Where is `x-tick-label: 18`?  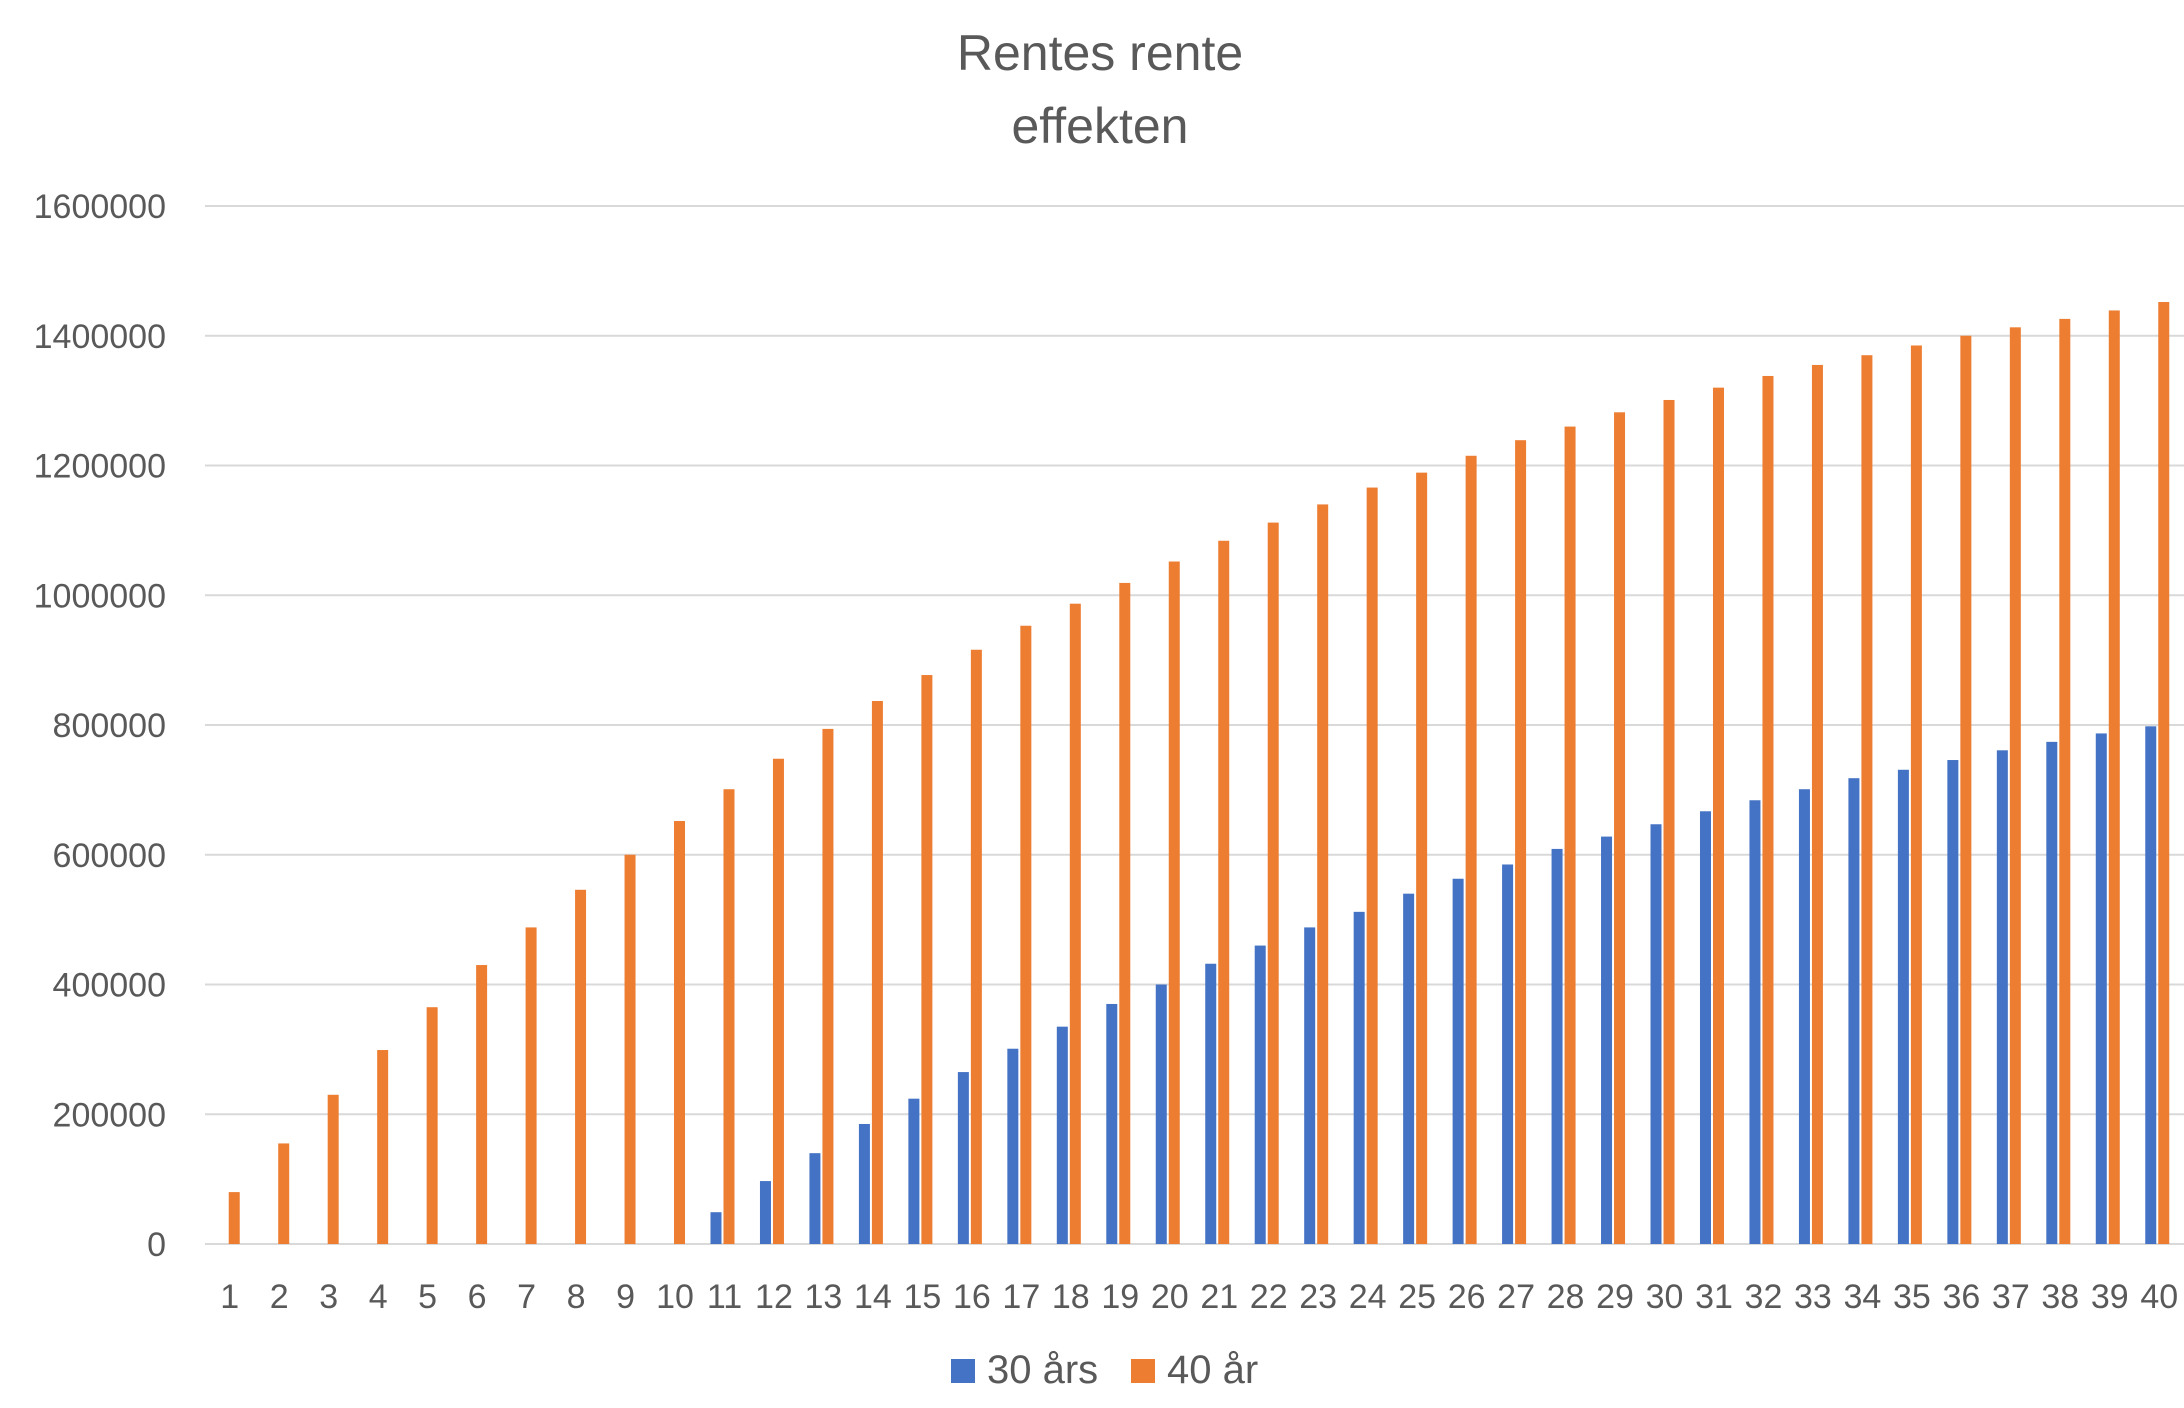 x-tick-label: 18 is located at coordinates (1071, 1297).